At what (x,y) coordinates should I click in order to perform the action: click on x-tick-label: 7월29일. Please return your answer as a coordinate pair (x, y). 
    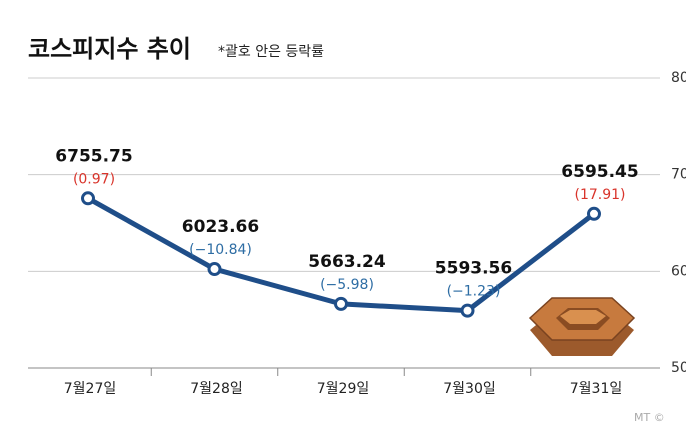
    Looking at the image, I should click on (343, 389).